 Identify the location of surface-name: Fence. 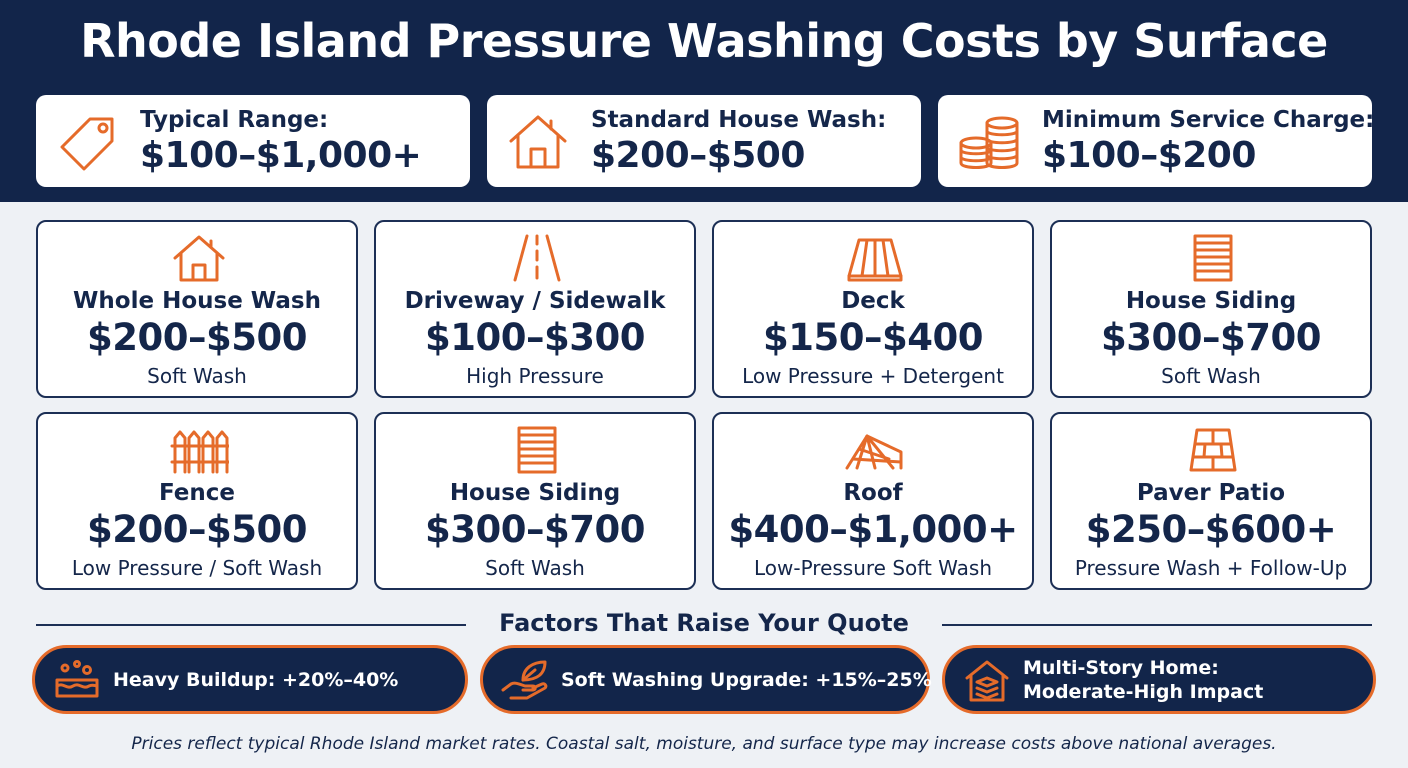
(197, 493).